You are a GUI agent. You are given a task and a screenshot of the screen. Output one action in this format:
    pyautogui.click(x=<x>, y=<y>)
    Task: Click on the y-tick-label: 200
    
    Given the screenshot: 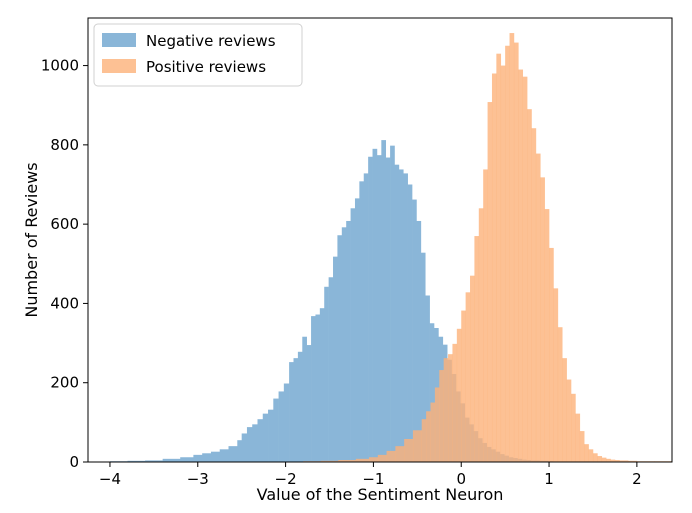 What is the action you would take?
    pyautogui.click(x=64, y=383)
    